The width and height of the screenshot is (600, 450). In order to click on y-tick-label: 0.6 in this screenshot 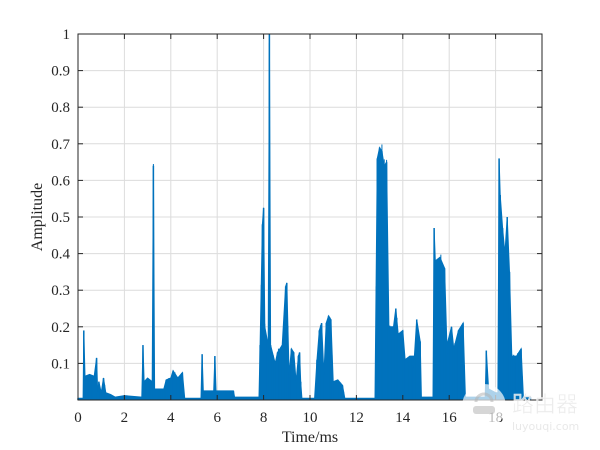, I will do `click(60, 181)`.